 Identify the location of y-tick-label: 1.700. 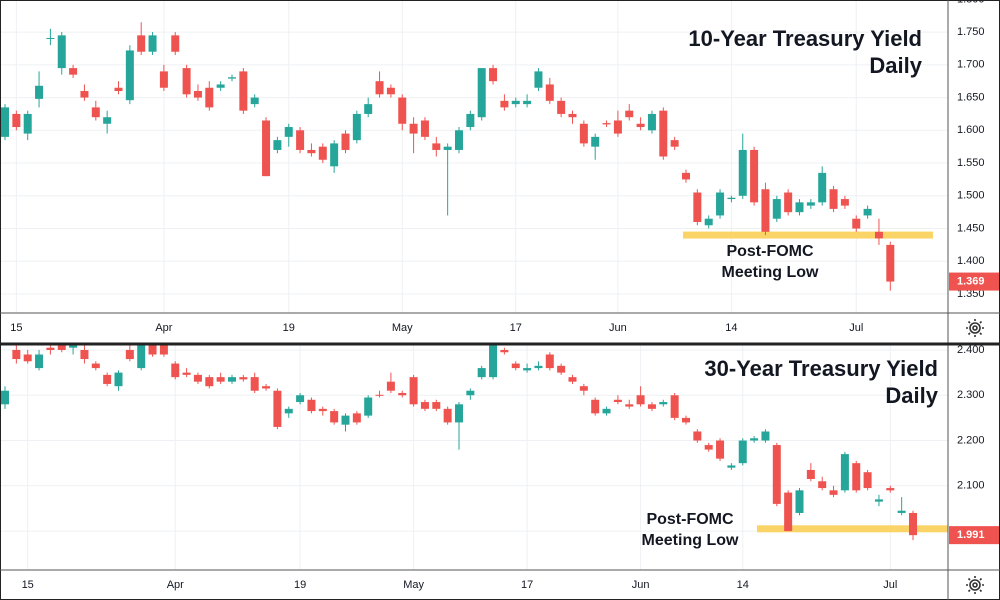
(971, 65).